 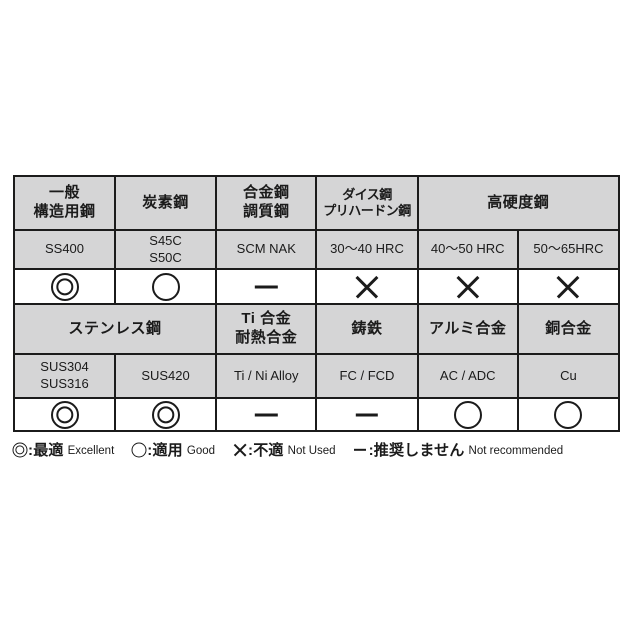 I want to click on grade-cell: 30～40 HRC, so click(x=367, y=249).